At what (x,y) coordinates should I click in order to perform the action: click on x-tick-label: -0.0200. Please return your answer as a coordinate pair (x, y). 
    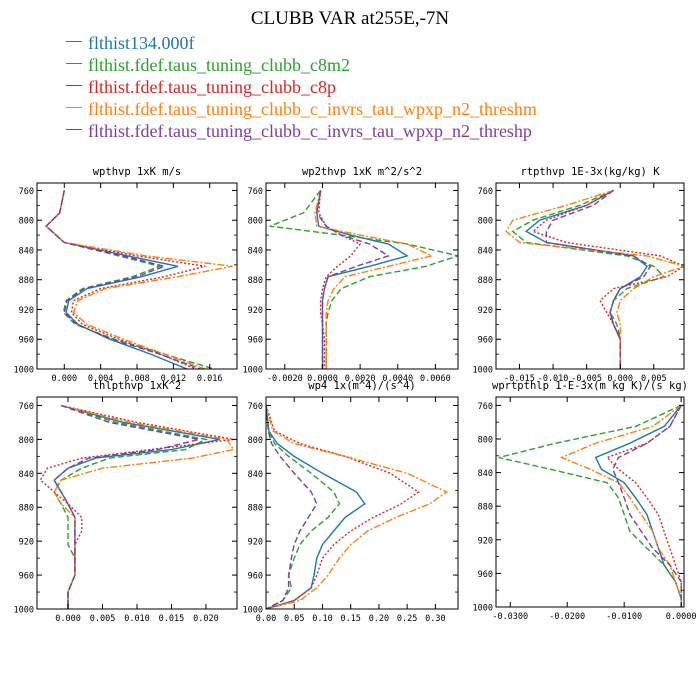
    Looking at the image, I should click on (567, 617).